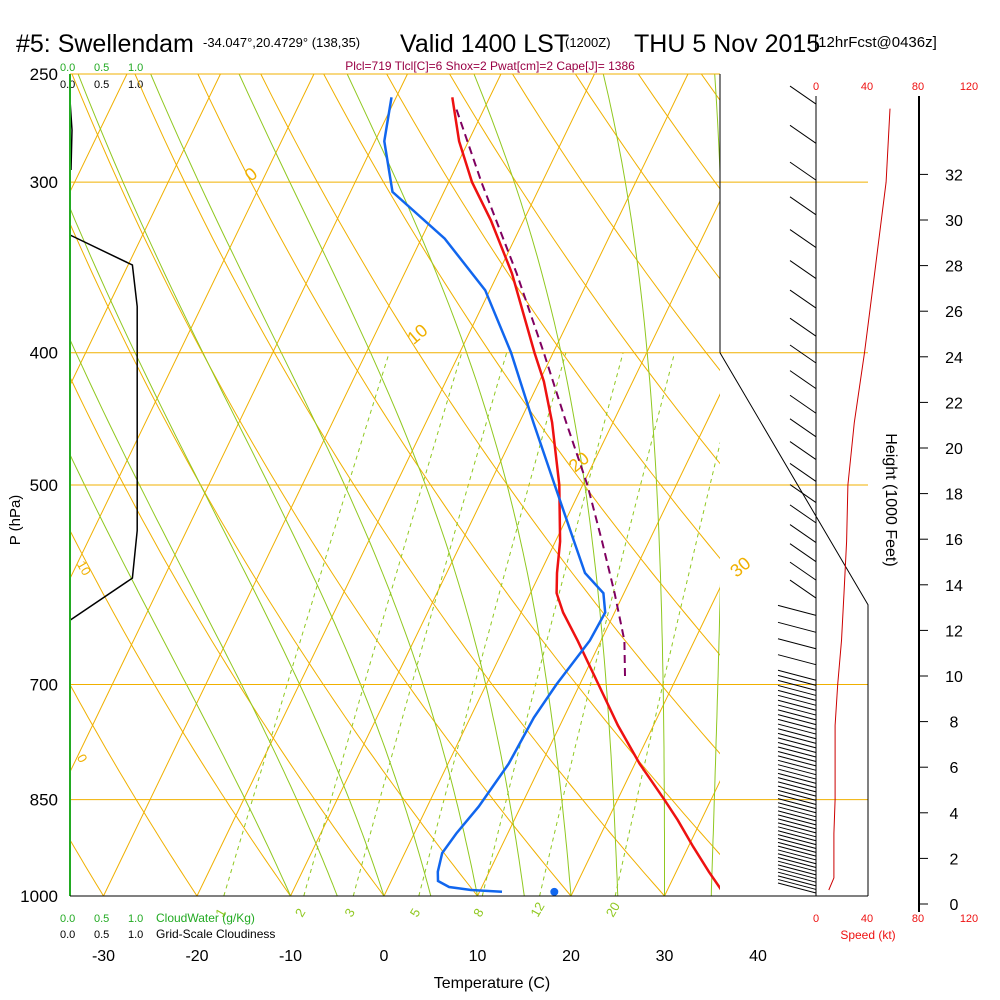 The width and height of the screenshot is (1000, 1000). What do you see at coordinates (969, 919) in the screenshot?
I see `speed-tick: 120` at bounding box center [969, 919].